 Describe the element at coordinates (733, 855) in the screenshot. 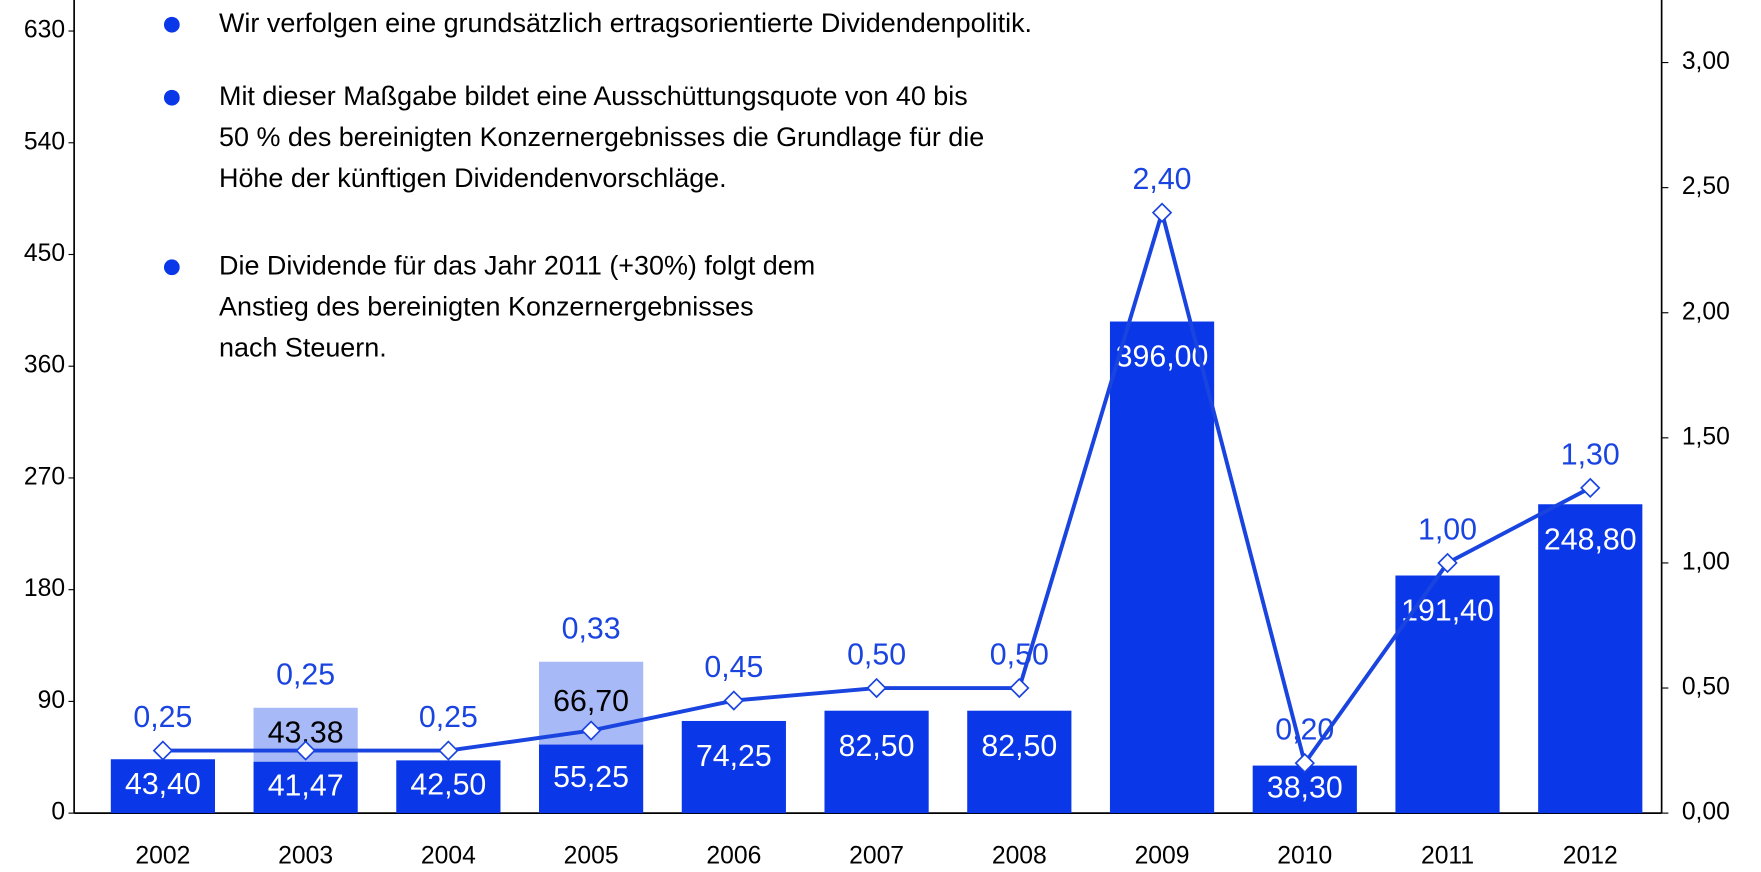

I see `x-tick-label: 2006` at that location.